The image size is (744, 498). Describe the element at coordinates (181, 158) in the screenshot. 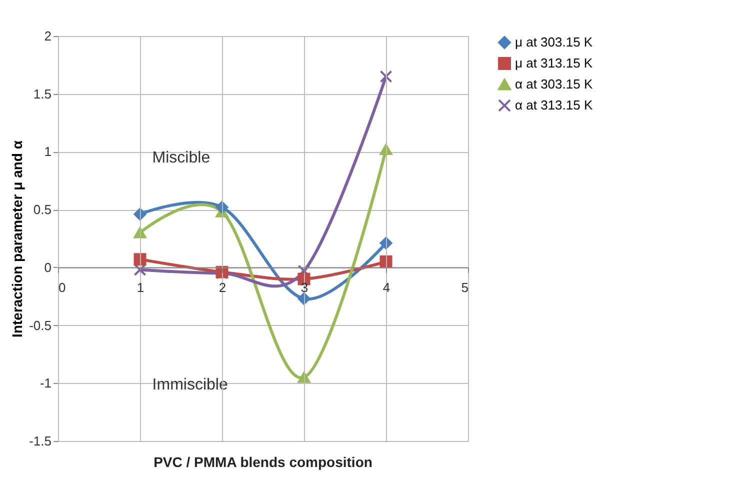

I see `annotation: Miscible` at that location.